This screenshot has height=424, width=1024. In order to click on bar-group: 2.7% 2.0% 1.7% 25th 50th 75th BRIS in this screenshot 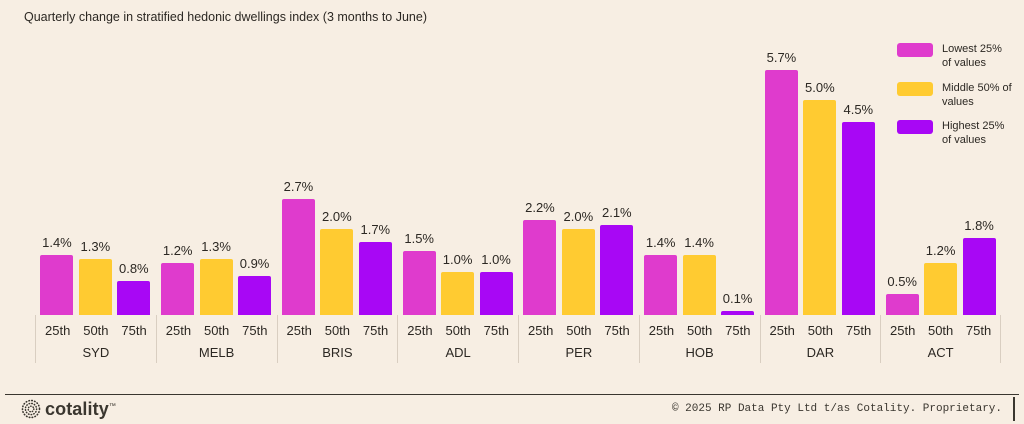, I will do `click(337, 201)`.